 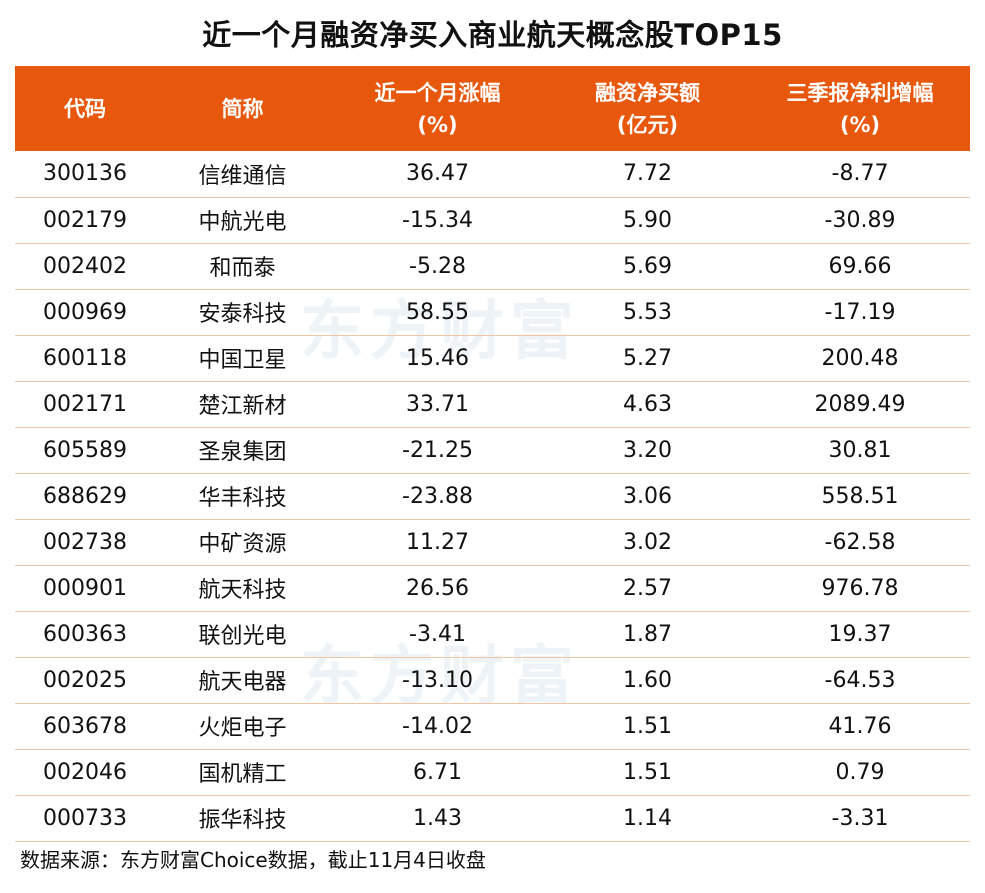 I want to click on cell-name: 联创光电, so click(x=242, y=636).